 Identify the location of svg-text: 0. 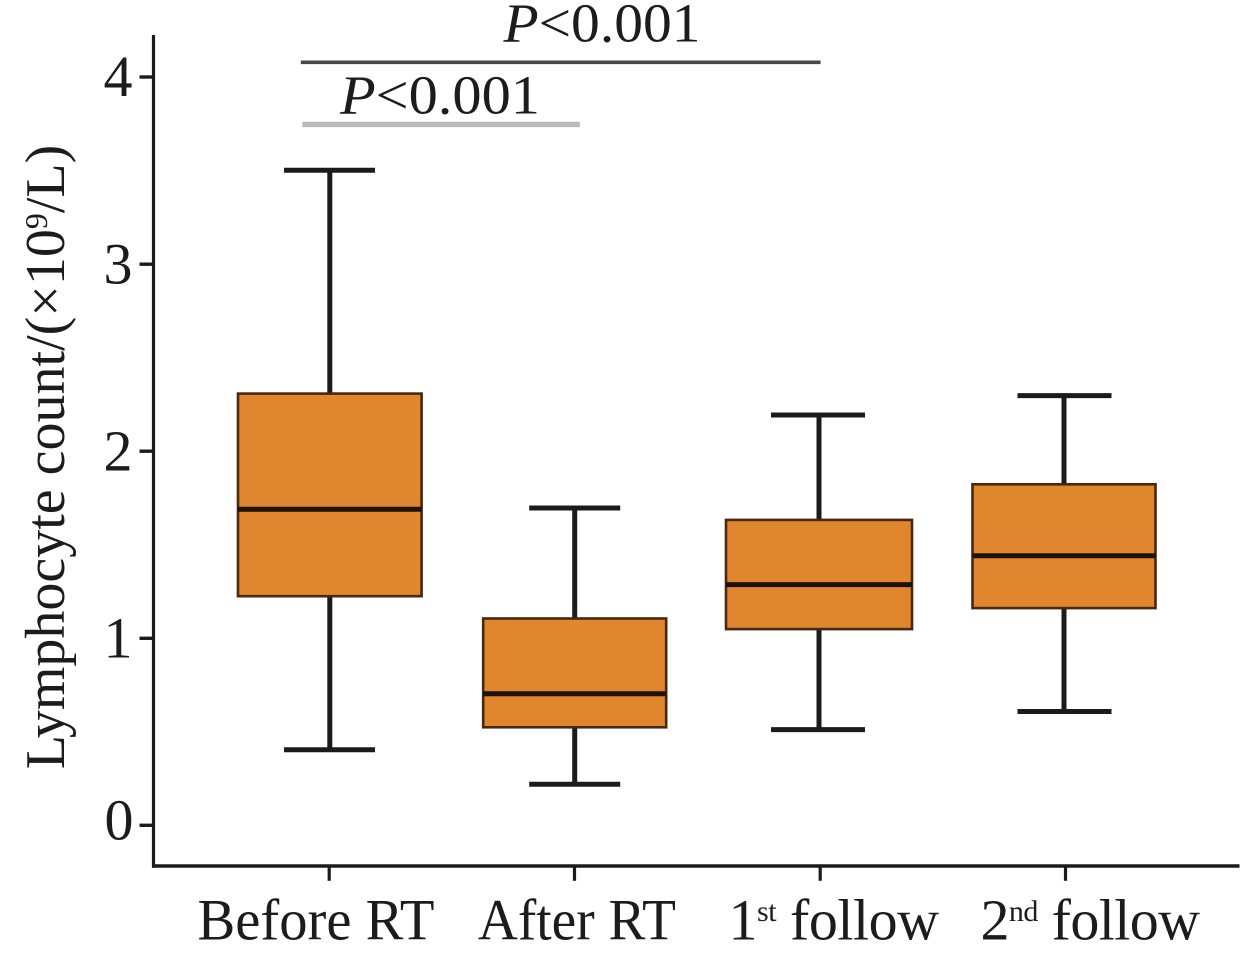
(119, 820).